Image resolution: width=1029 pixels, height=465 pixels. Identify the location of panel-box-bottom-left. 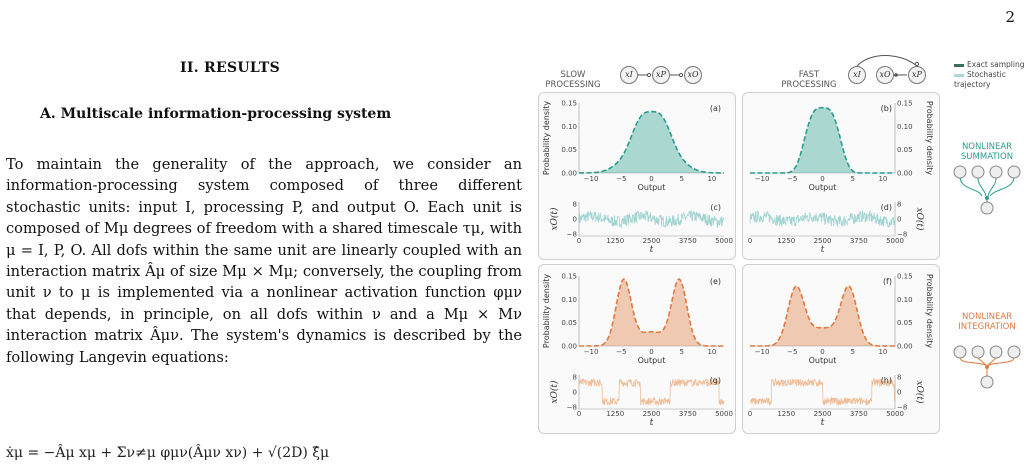
(637, 349).